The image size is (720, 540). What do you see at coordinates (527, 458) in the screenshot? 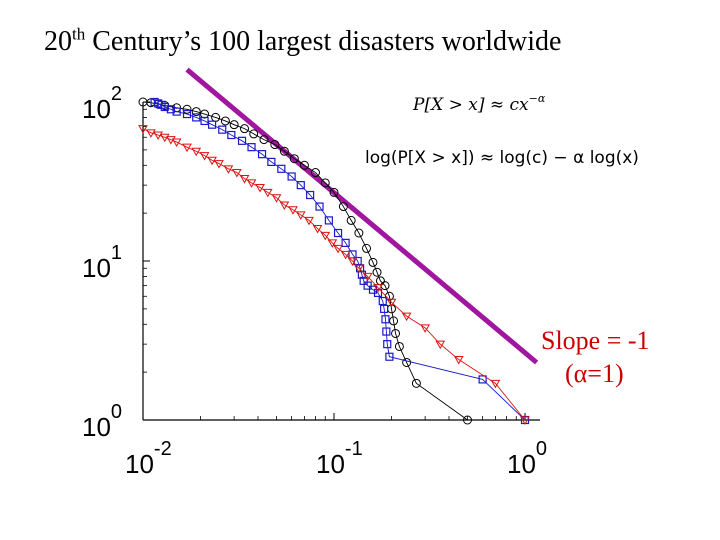
I see `x-tick-label: 10⁰` at bounding box center [527, 458].